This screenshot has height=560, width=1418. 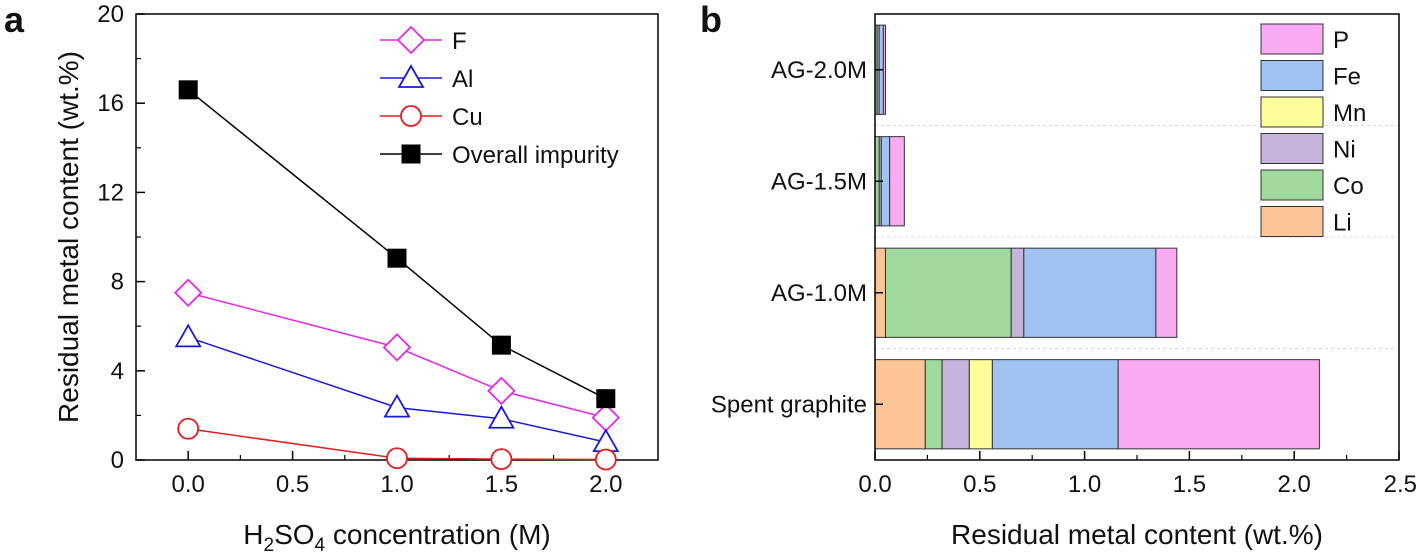 What do you see at coordinates (980, 404) in the screenshot?
I see `bar-segment-mn` at bounding box center [980, 404].